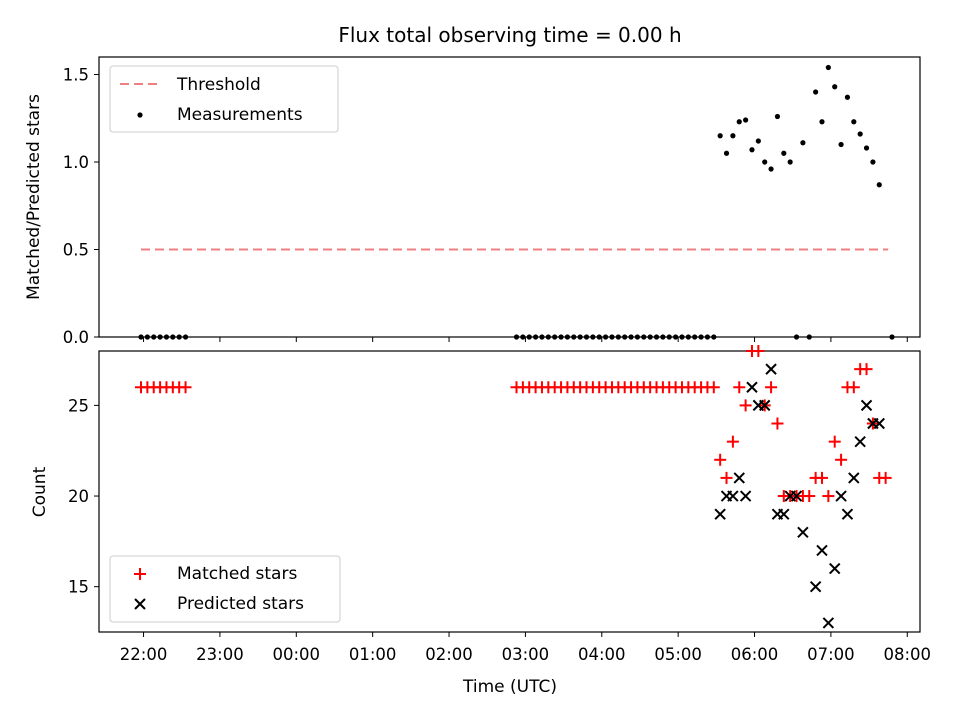 The image size is (960, 720). Describe the element at coordinates (140, 115) in the screenshot. I see `legend-measurements-swatch` at that location.